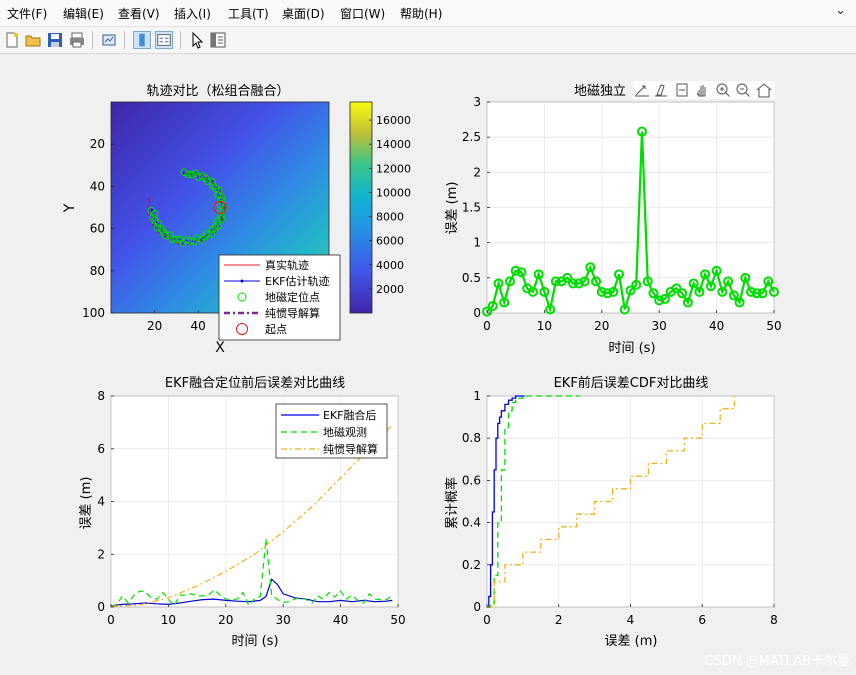  Describe the element at coordinates (93, 313) in the screenshot. I see `subplot1-ytick-label: 100` at that location.